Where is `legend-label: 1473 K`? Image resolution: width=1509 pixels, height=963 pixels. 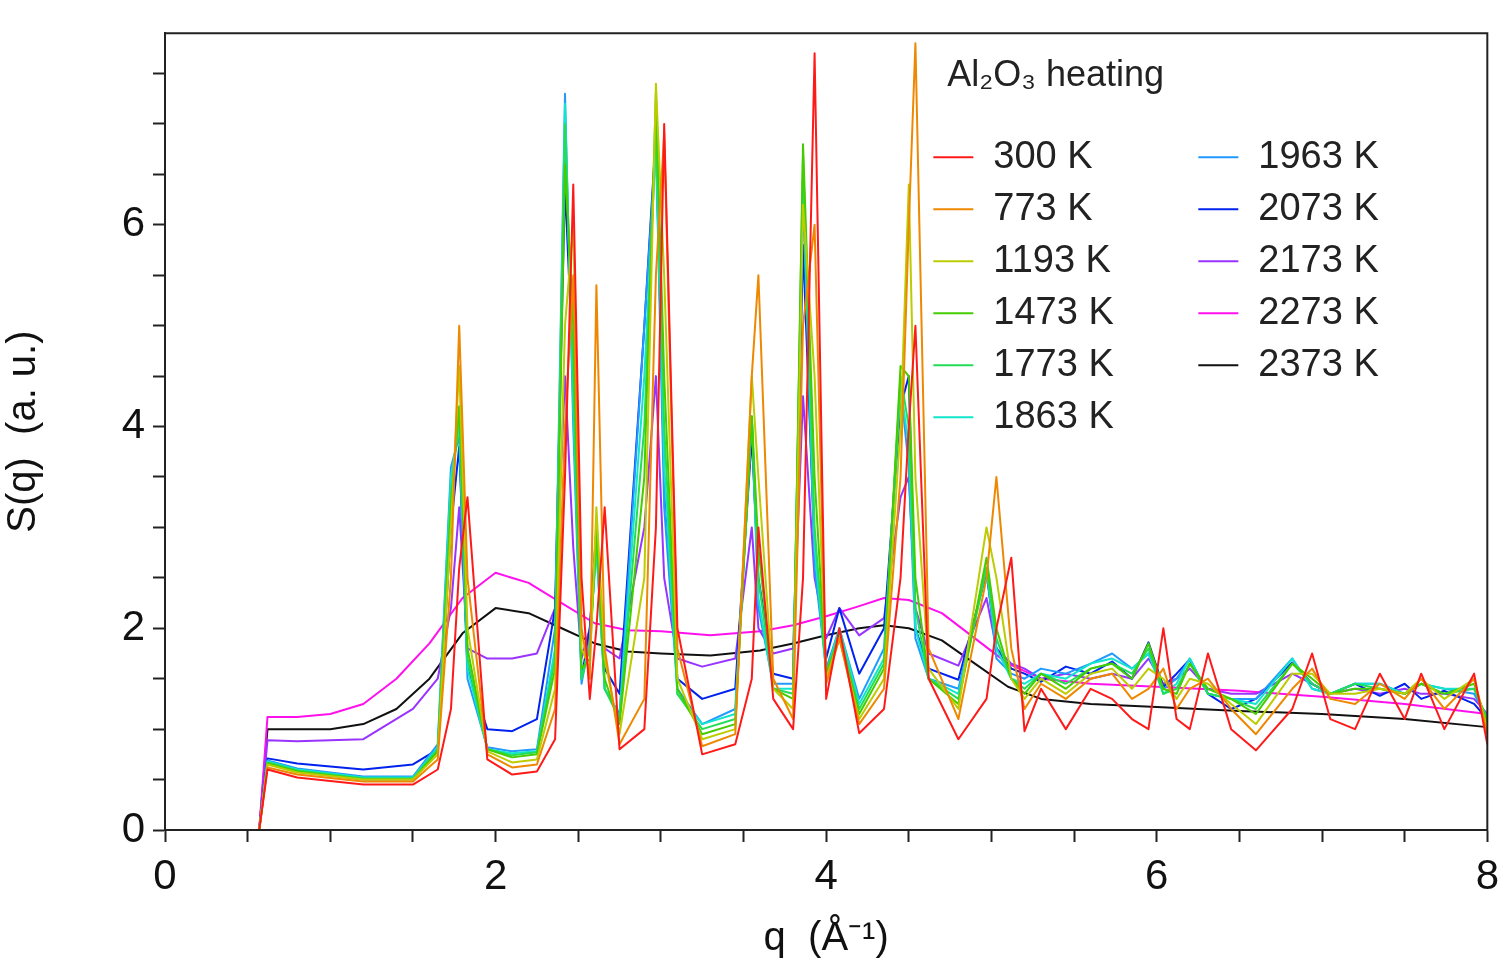
legend-label: 1473 K is located at coordinates (1053, 310).